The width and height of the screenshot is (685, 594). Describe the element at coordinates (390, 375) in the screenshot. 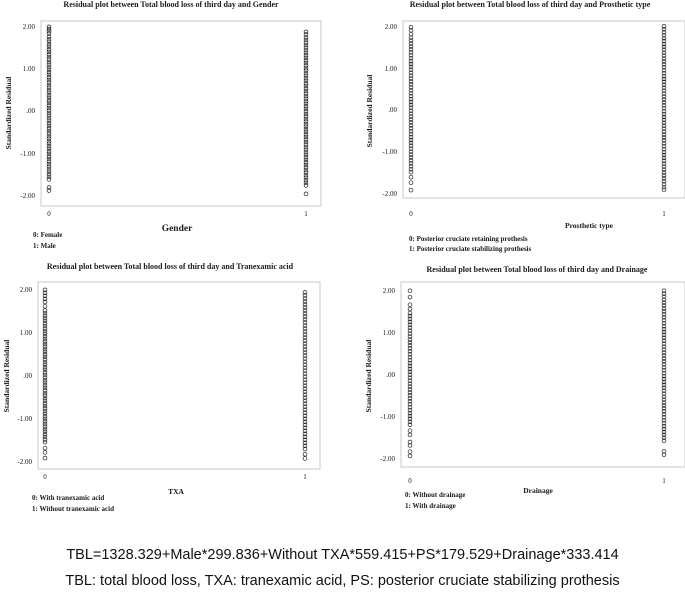

I see `y-tick-label: .00` at that location.